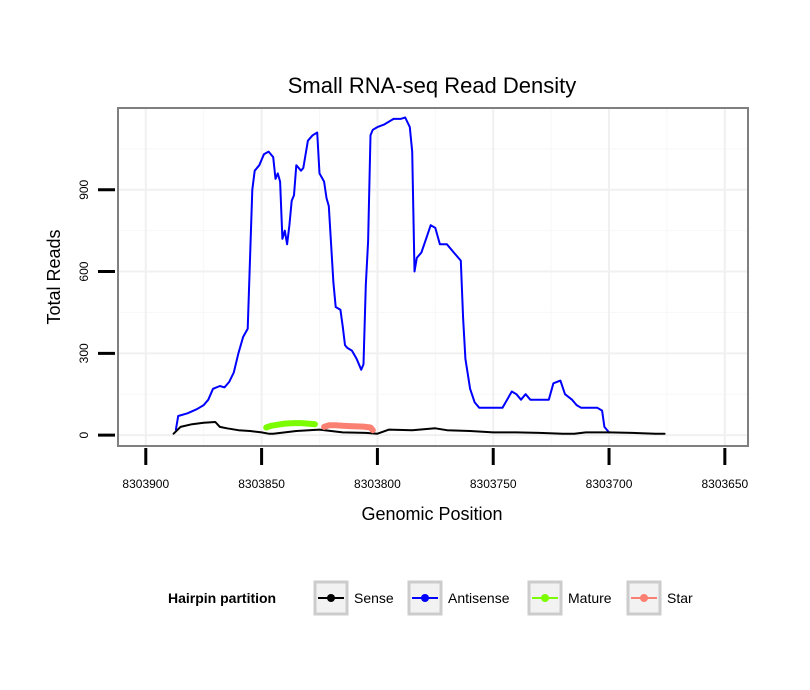 This screenshot has width=810, height=690. I want to click on legend-label-star: Star, so click(680, 598).